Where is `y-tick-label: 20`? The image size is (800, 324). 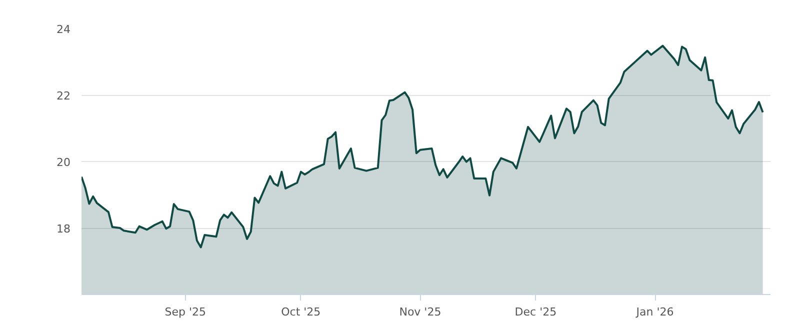 y-tick-label: 20 is located at coordinates (63, 162).